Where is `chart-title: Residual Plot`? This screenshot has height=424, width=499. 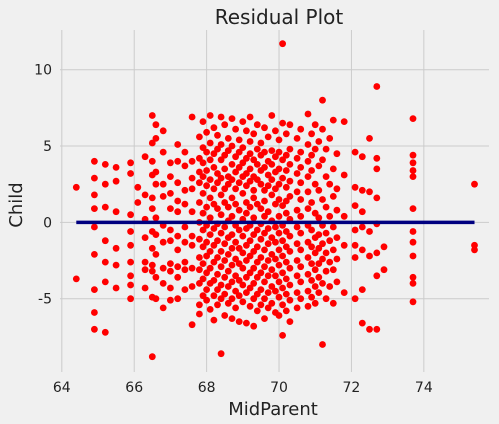 chart-title: Residual Plot is located at coordinates (279, 17).